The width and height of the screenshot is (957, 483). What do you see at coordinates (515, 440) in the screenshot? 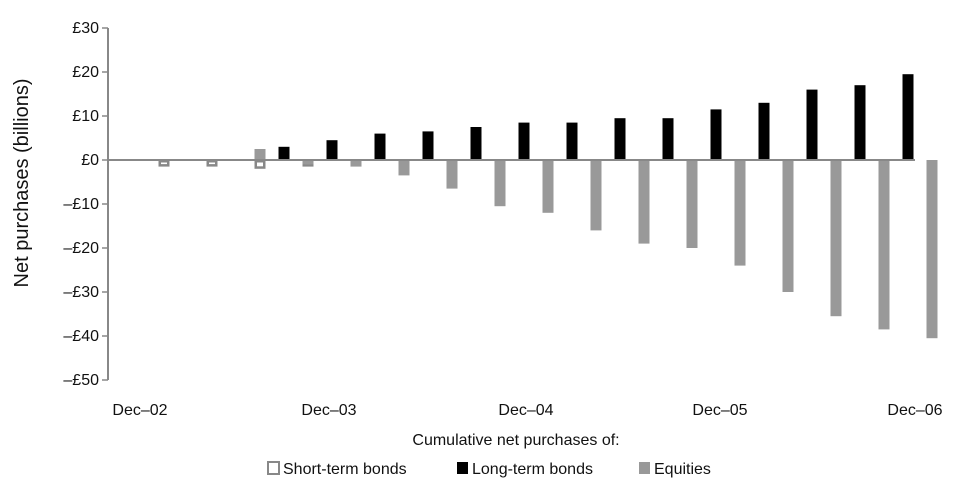
I see `x-axis-label: Cumulative net purchases of:` at bounding box center [515, 440].